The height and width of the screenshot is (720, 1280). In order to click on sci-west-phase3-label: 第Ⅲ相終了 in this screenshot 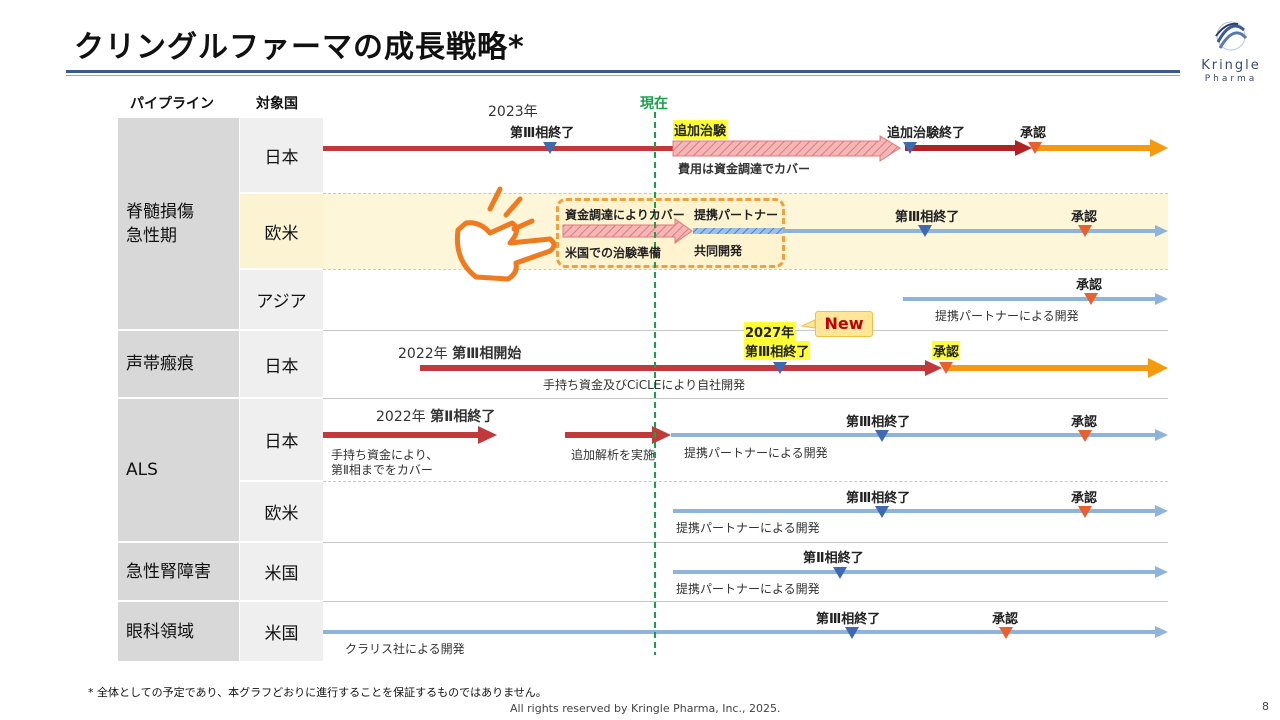, I will do `click(927, 217)`.